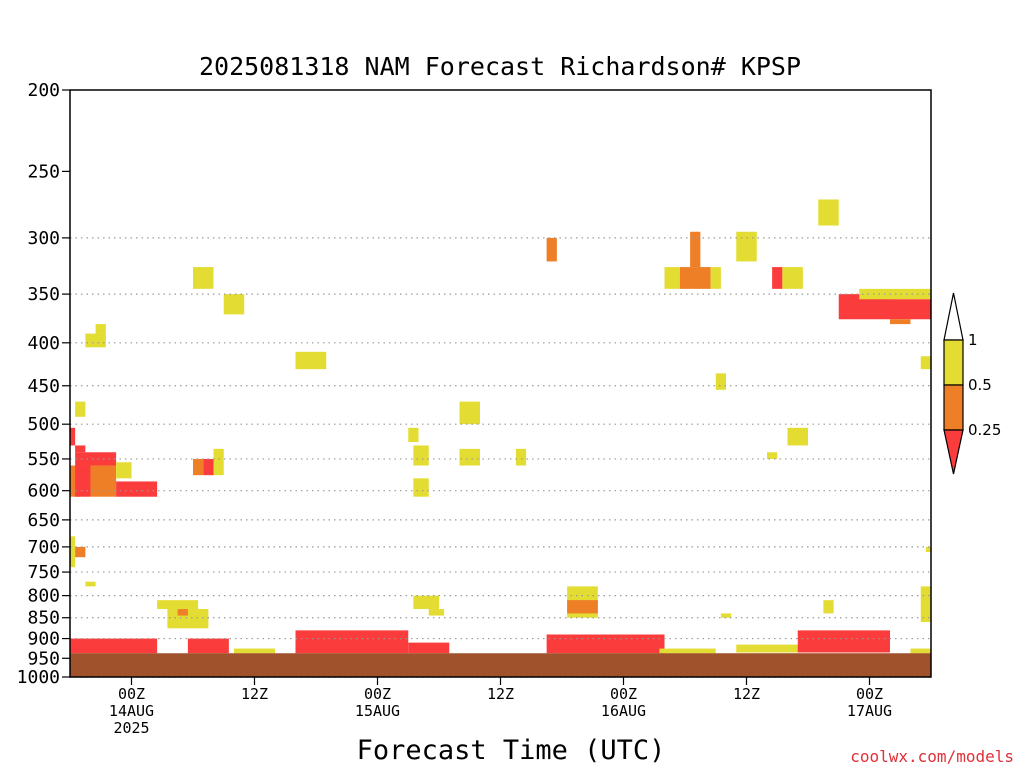  I want to click on y-tick-label: 200, so click(43, 90).